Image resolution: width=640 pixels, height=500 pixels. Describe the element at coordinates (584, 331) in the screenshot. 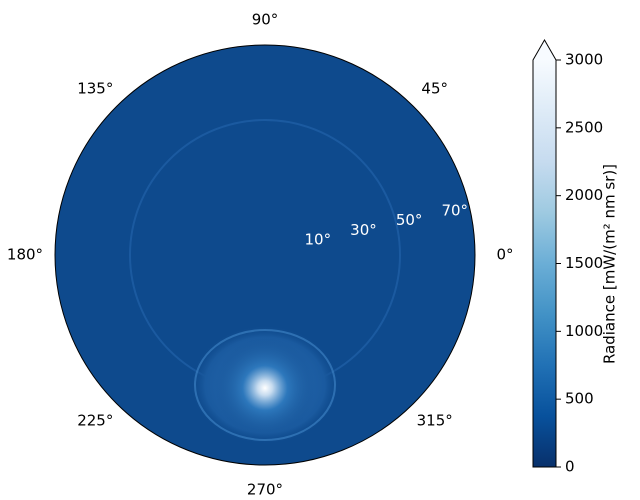

I see `colorbar-tick-label: 1000` at that location.